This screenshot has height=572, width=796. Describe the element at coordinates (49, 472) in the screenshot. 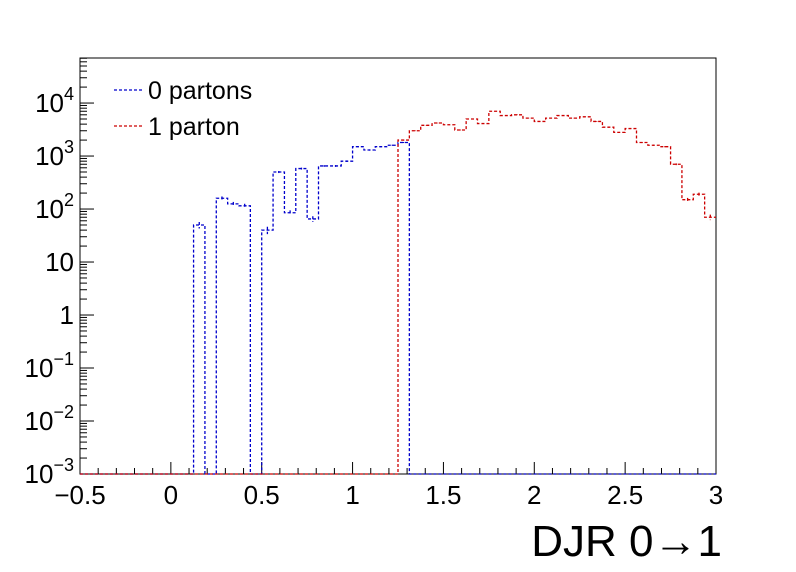

I see `y-tick-label: 10⁻³` at that location.